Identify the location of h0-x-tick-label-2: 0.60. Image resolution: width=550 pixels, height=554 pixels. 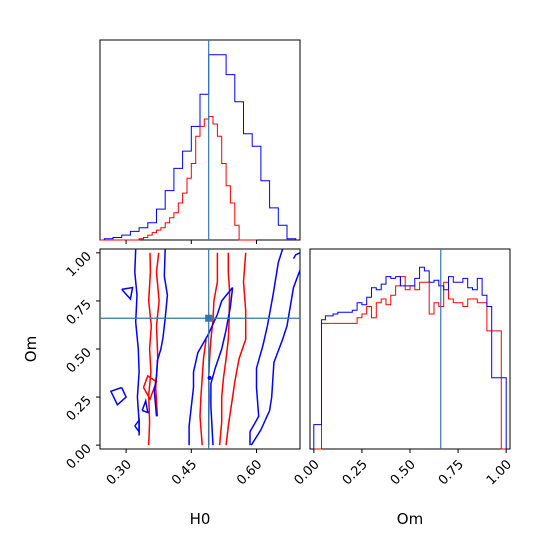
(249, 472).